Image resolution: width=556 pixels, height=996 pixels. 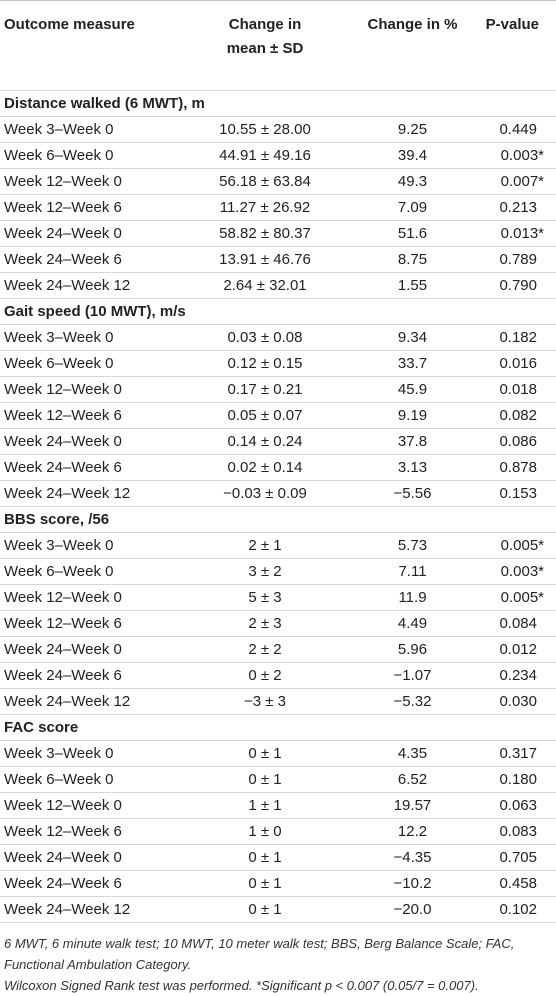 What do you see at coordinates (95, 675) in the screenshot?
I see `cell: Week 24–Week 6` at bounding box center [95, 675].